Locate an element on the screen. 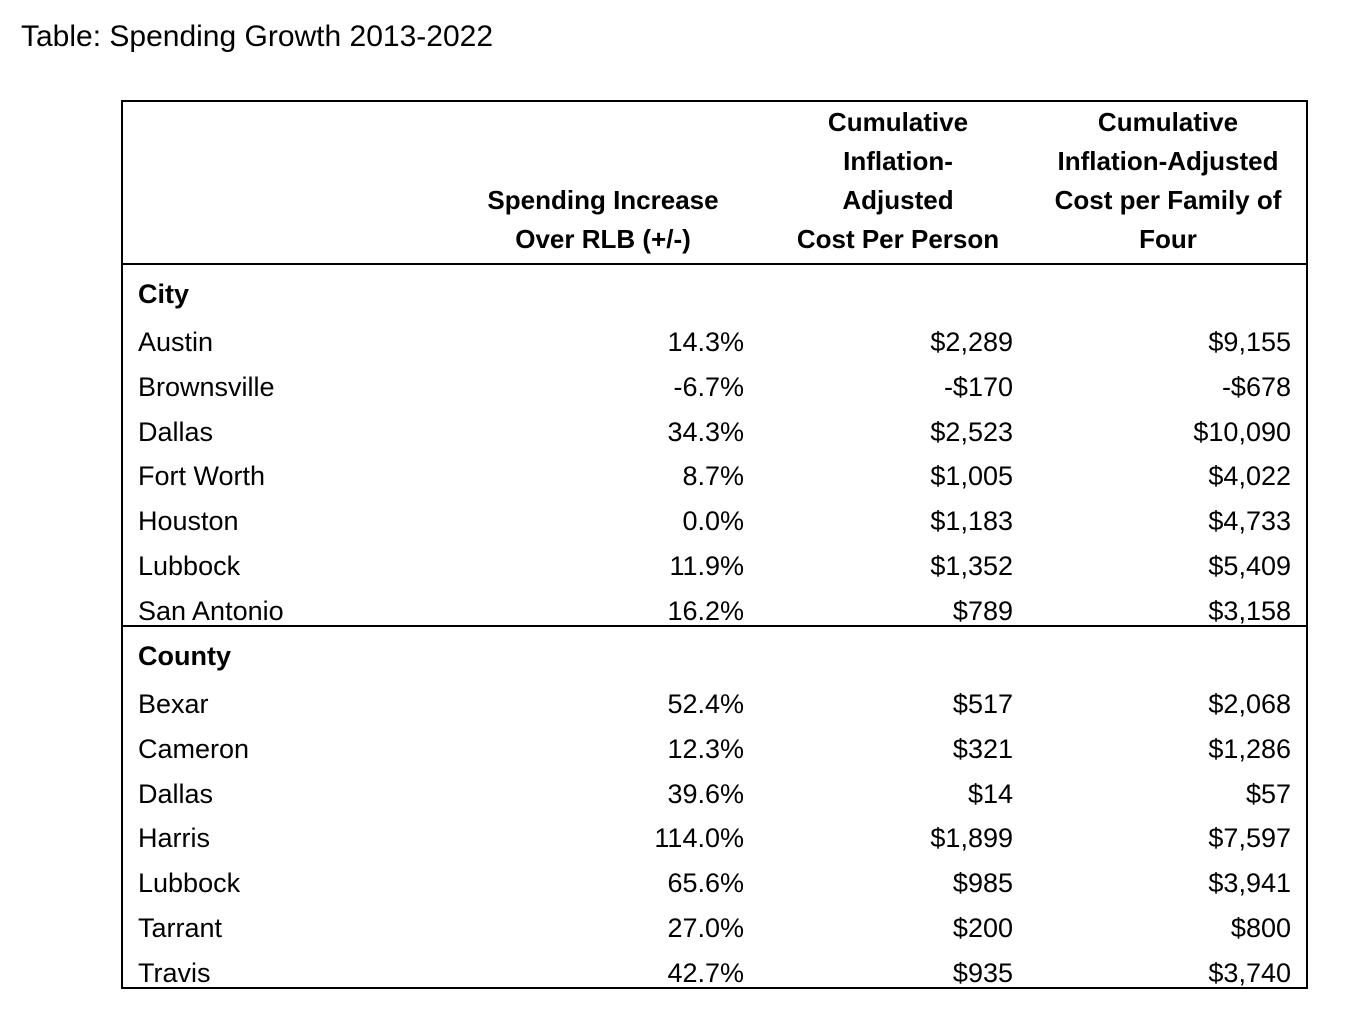  row-name: Tarrant is located at coordinates (180, 927).